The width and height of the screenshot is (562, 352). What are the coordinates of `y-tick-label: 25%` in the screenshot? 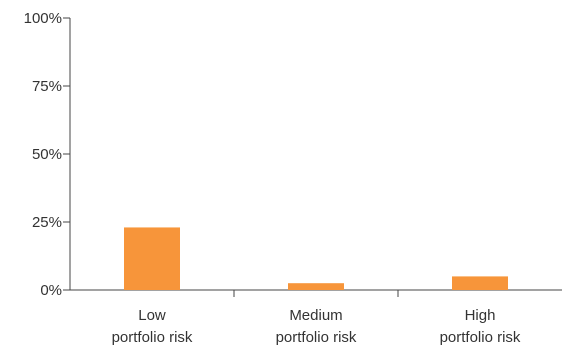 It's located at (47, 222).